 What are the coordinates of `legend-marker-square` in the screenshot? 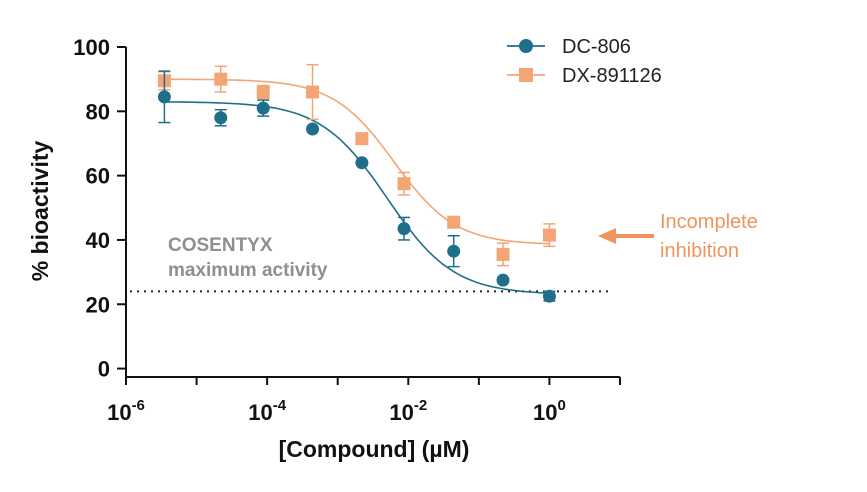 It's located at (526, 75).